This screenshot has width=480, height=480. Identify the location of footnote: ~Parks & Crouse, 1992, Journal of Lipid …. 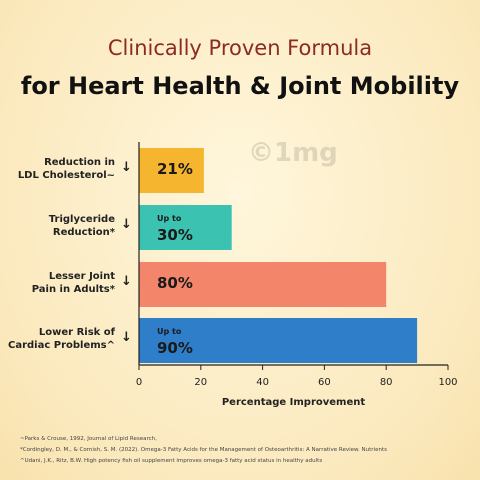
(88, 439).